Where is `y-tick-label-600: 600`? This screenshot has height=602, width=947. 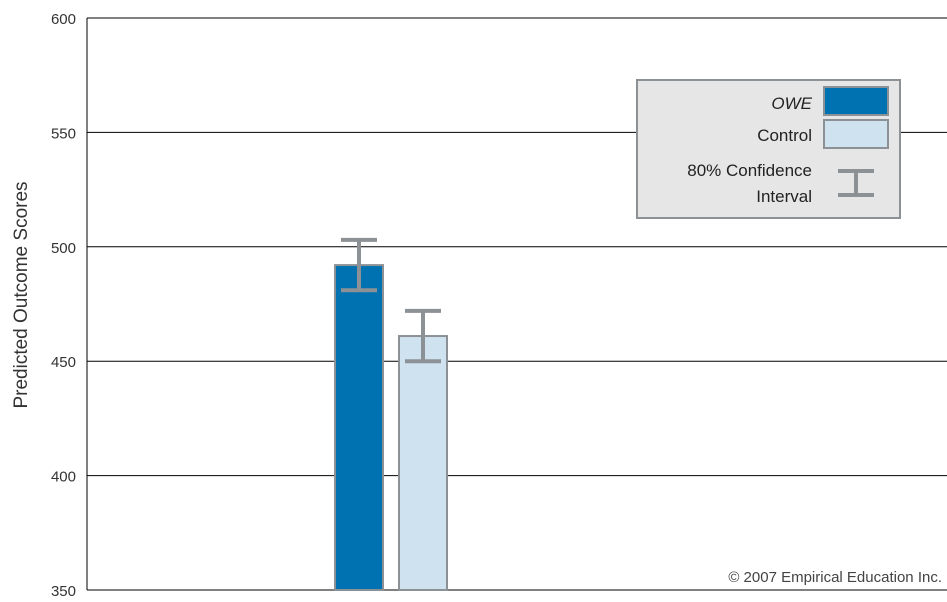
y-tick-label-600: 600 is located at coordinates (63, 19).